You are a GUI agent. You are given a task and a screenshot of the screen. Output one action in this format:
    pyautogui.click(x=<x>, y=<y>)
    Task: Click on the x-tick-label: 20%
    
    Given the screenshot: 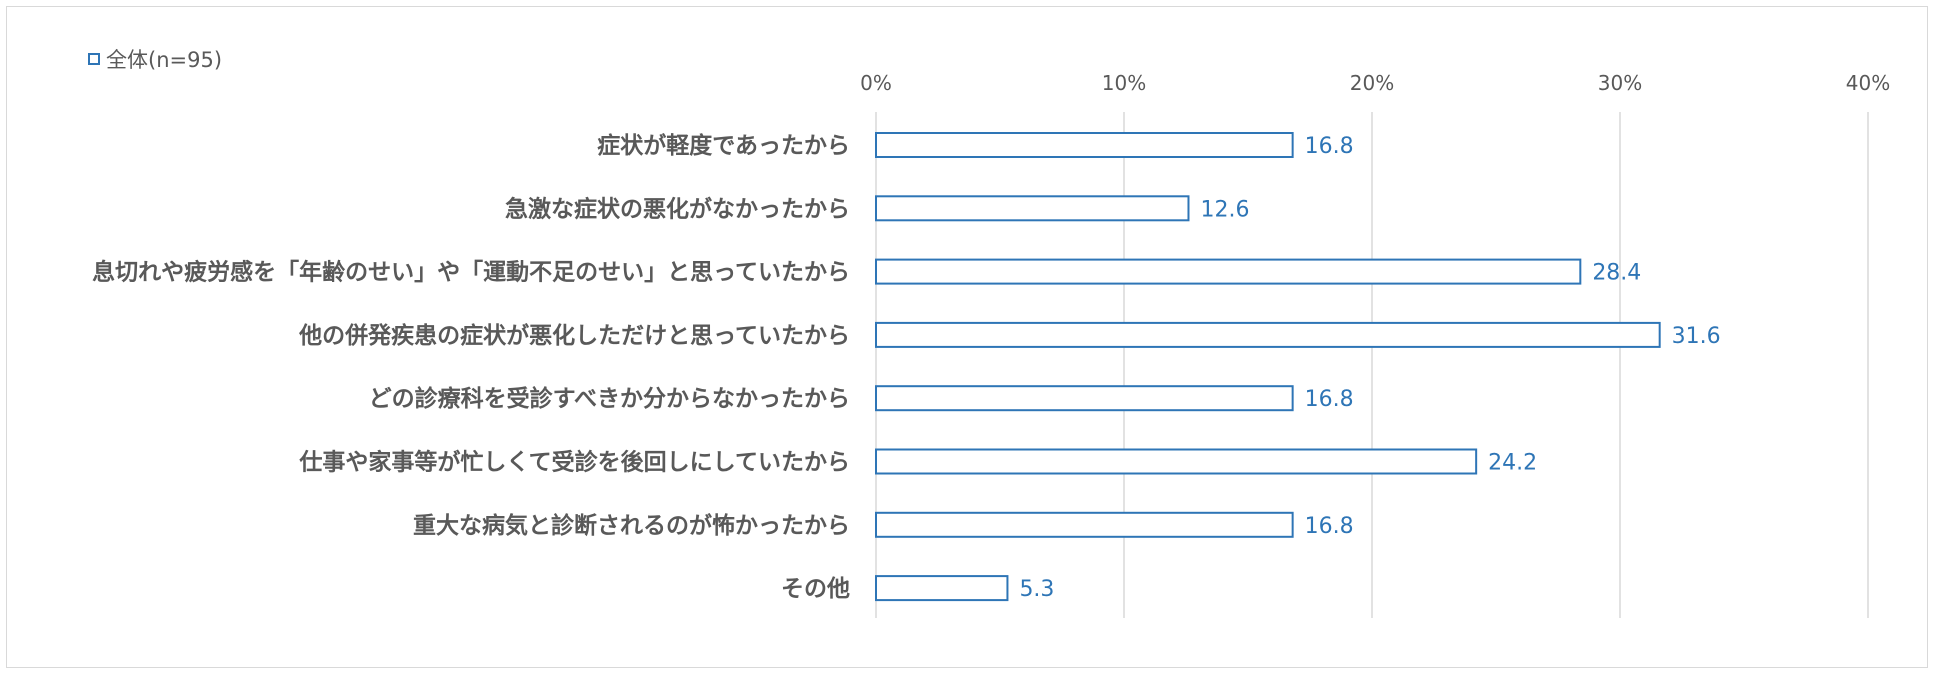 What is the action you would take?
    pyautogui.click(x=1372, y=83)
    